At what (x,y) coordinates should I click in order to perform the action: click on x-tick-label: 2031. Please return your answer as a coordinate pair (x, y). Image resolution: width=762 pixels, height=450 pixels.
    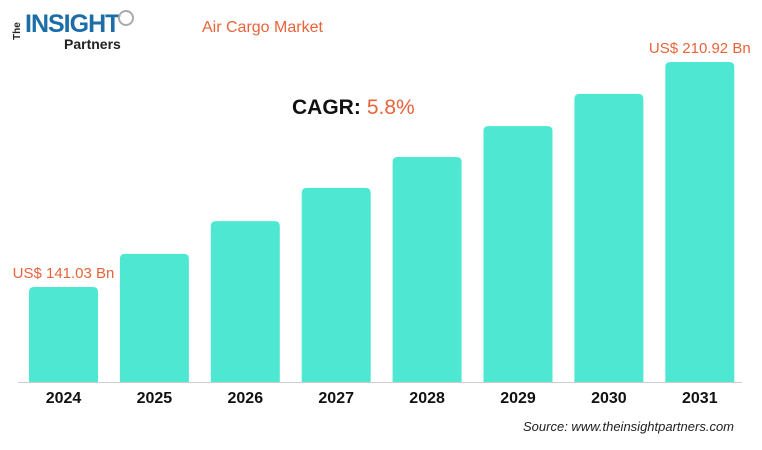
    Looking at the image, I should click on (700, 398).